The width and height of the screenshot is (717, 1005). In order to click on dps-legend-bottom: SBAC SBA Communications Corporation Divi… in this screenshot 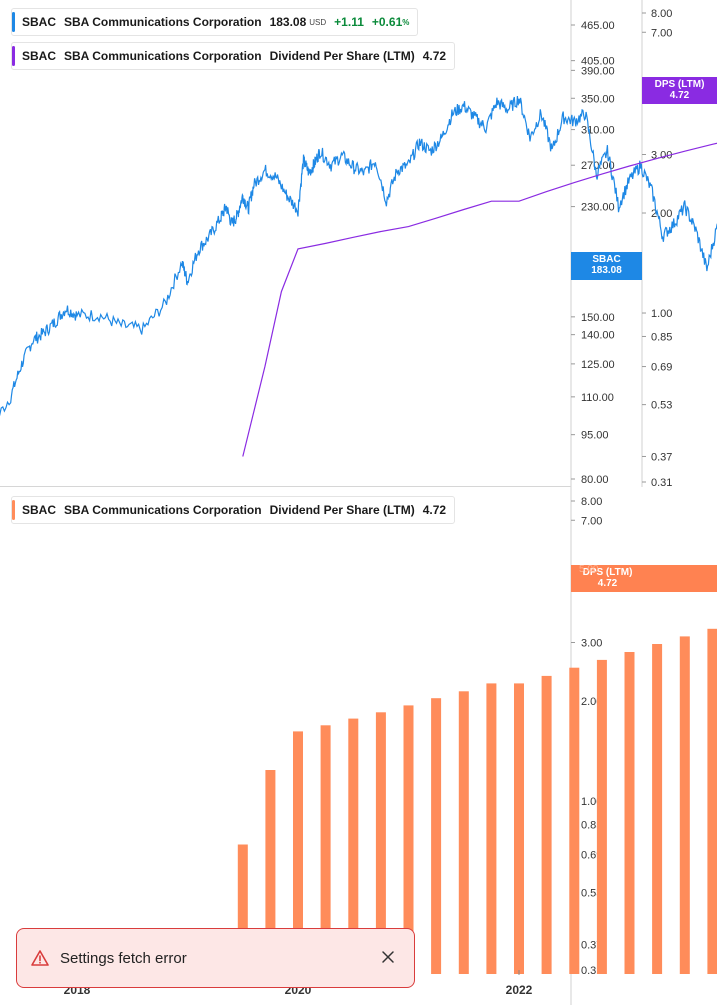, I will do `click(233, 510)`.